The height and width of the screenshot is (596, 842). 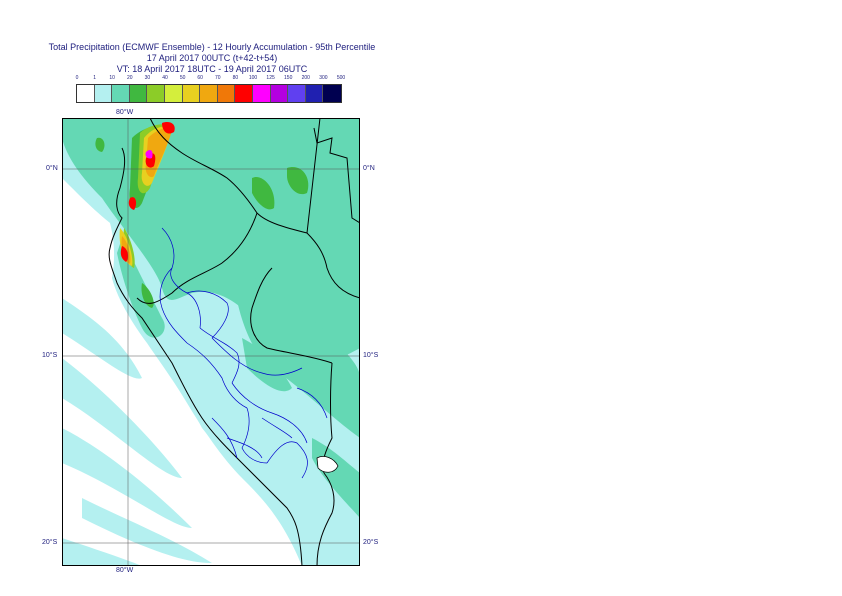 I want to click on color-legend: 0 1 10 20 30 40 50 60 70 80 100 125 150 200 300 500, so click(x=212, y=89).